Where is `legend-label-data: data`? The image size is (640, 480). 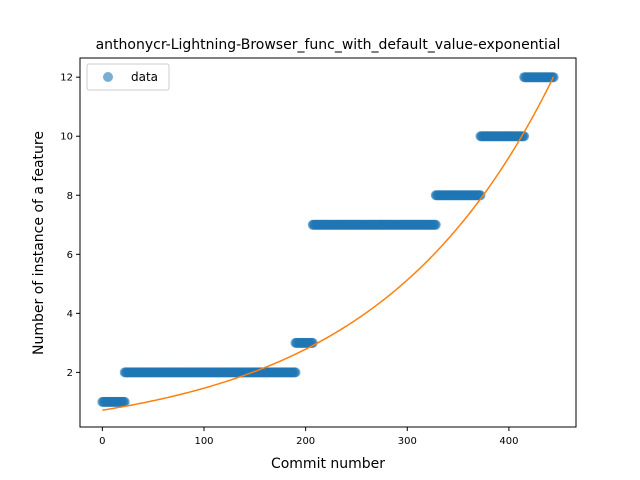
legend-label-data: data is located at coordinates (144, 77).